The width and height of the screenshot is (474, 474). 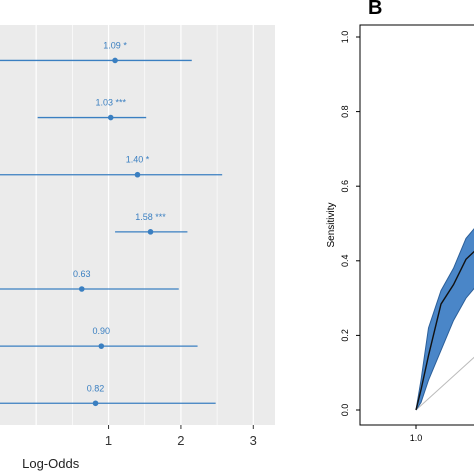 What do you see at coordinates (89, 280) in the screenshot?
I see `forest-row: 0.63` at bounding box center [89, 280].